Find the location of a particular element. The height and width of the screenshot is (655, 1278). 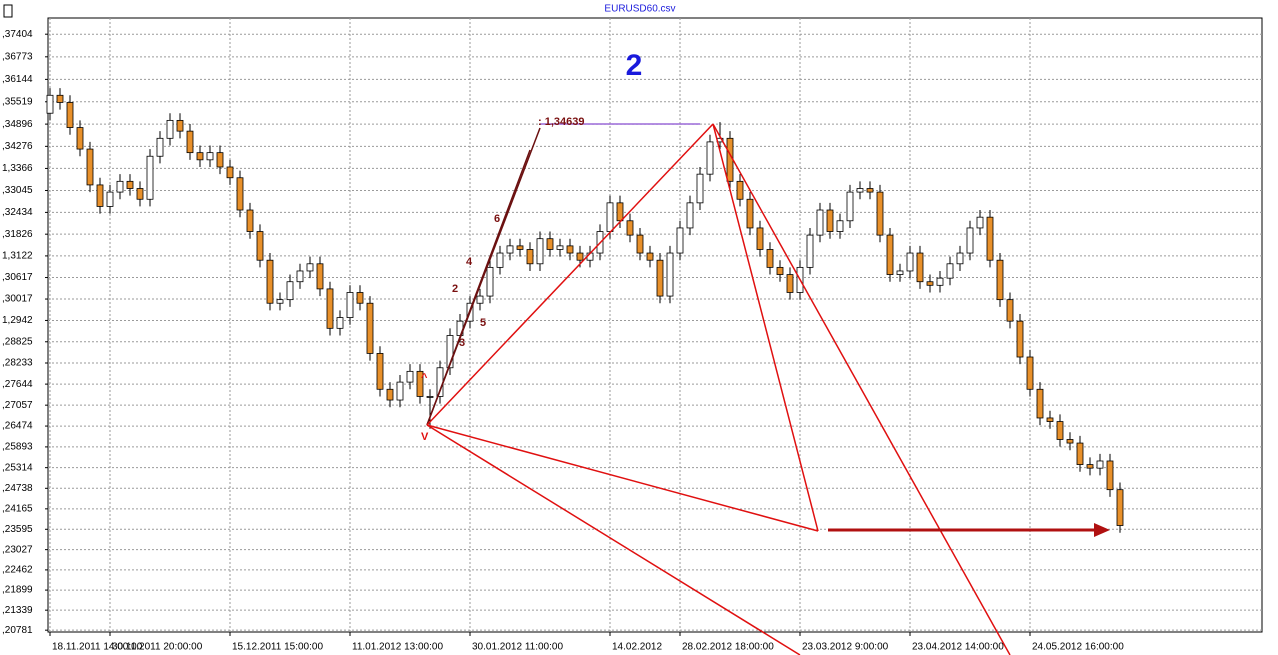

y-tick-label: ,23595 is located at coordinates (17, 529).